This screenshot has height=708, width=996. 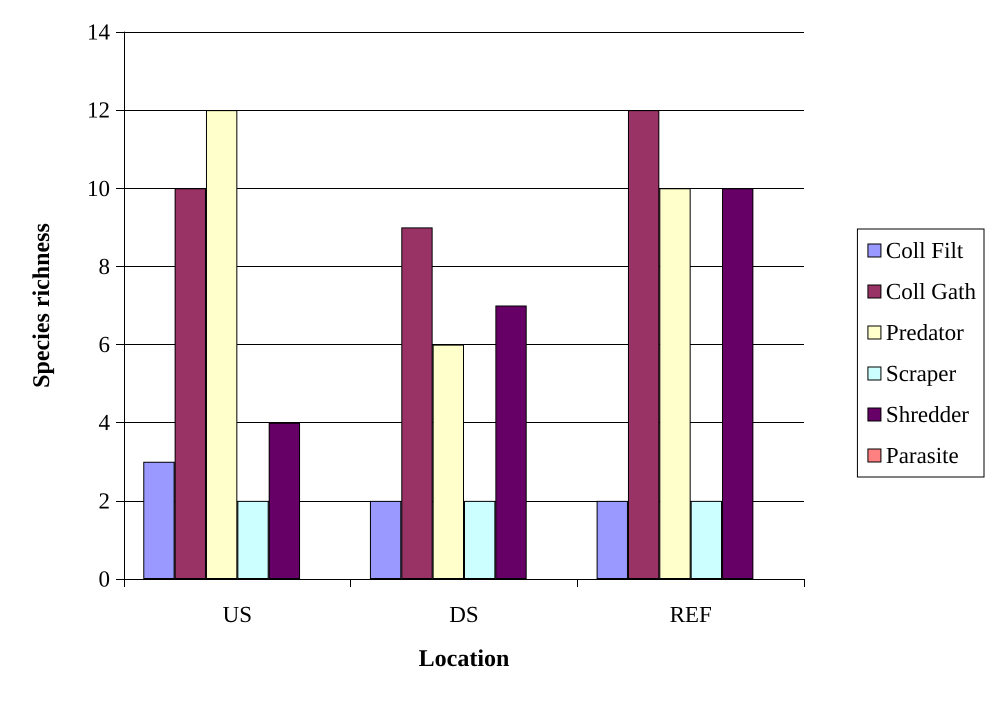 I want to click on x-tick-label: REF, so click(x=691, y=614).